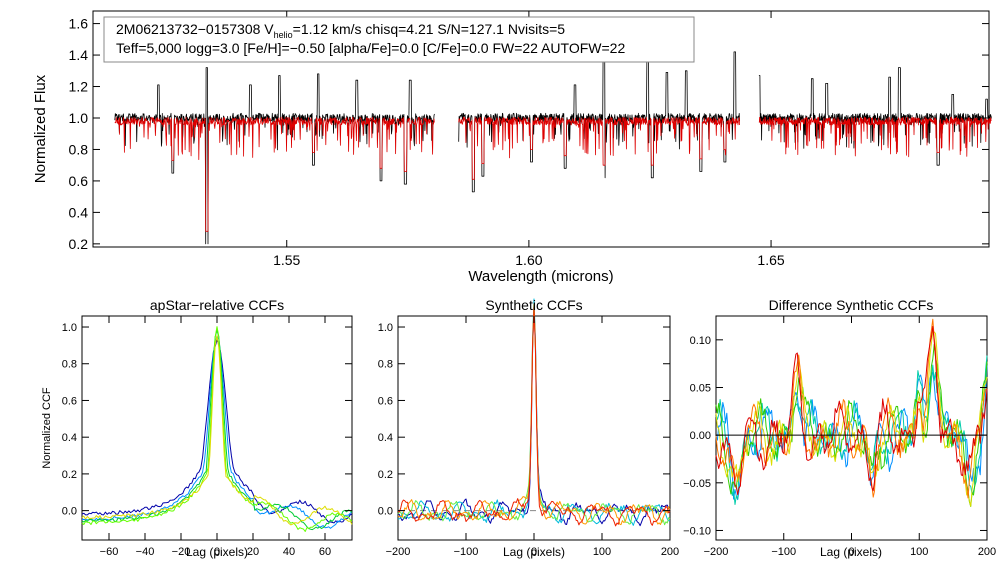 This screenshot has height=576, width=1008. Describe the element at coordinates (987, 552) in the screenshot. I see `difference-ccf-x-tick-label: 200` at that location.